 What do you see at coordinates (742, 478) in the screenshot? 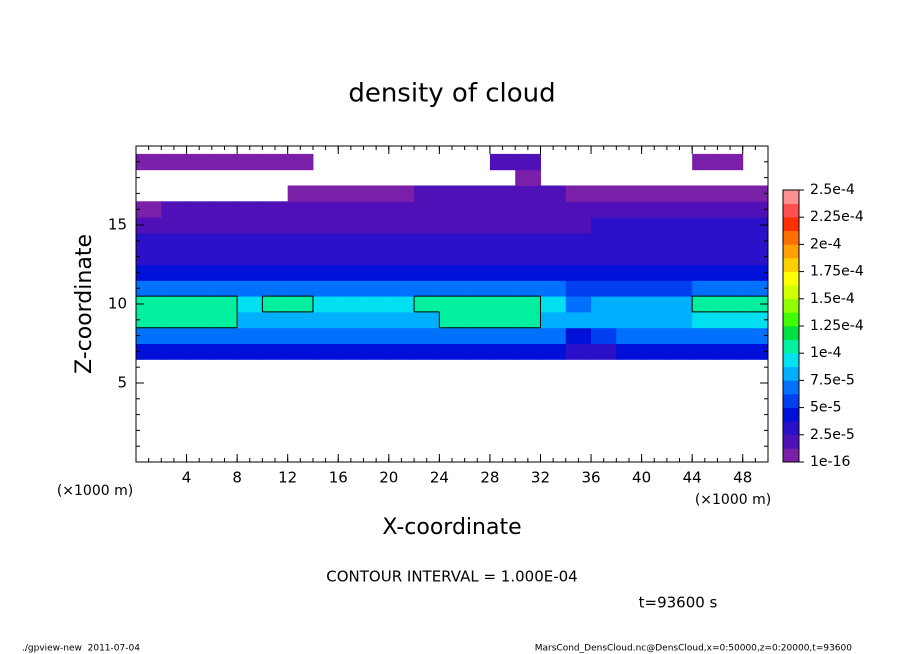
I see `x-tick-label: 48` at bounding box center [742, 478].